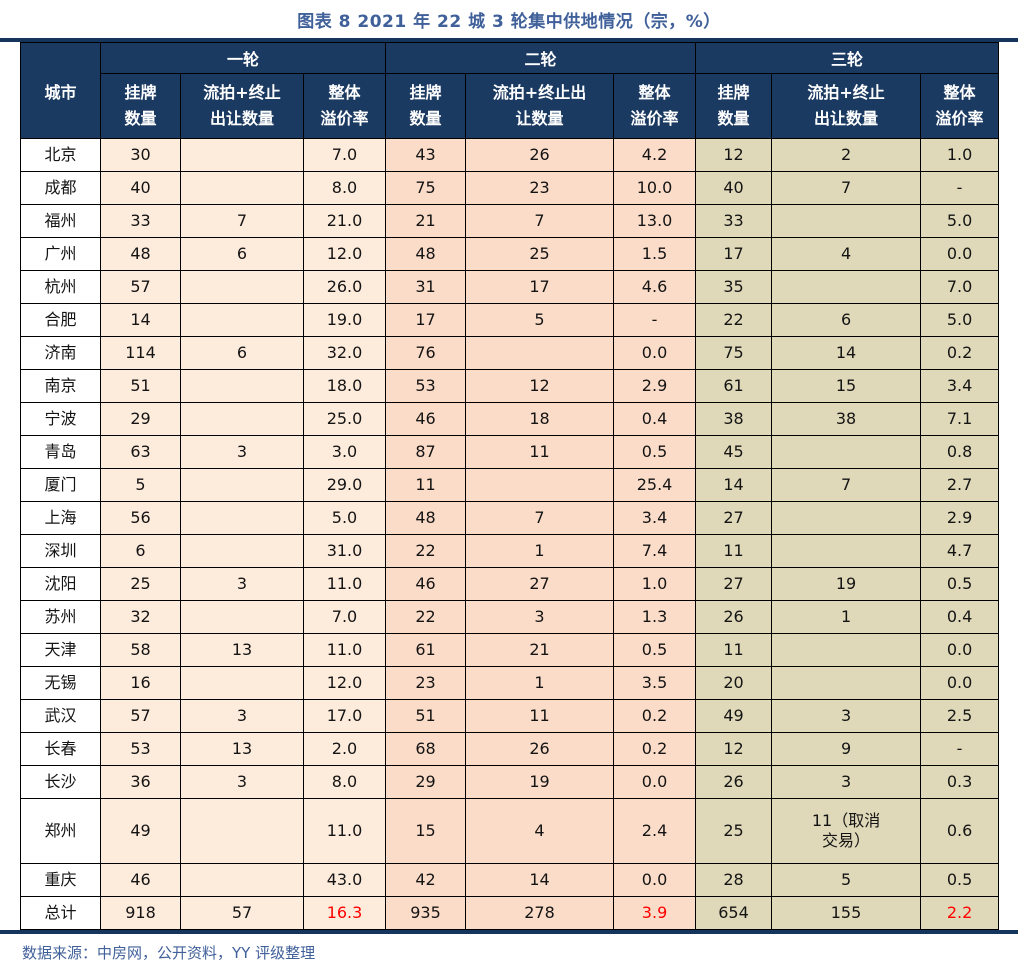 This screenshot has width=1018, height=968. What do you see at coordinates (540, 650) in the screenshot?
I see `cell-failed: 21` at bounding box center [540, 650].